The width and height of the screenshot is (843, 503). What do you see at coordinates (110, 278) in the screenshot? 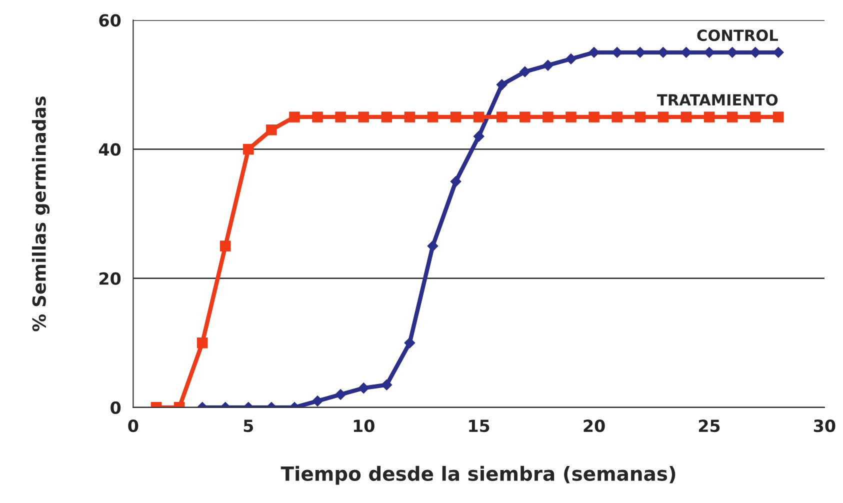
I see `y-tick-label: 20` at bounding box center [110, 278].